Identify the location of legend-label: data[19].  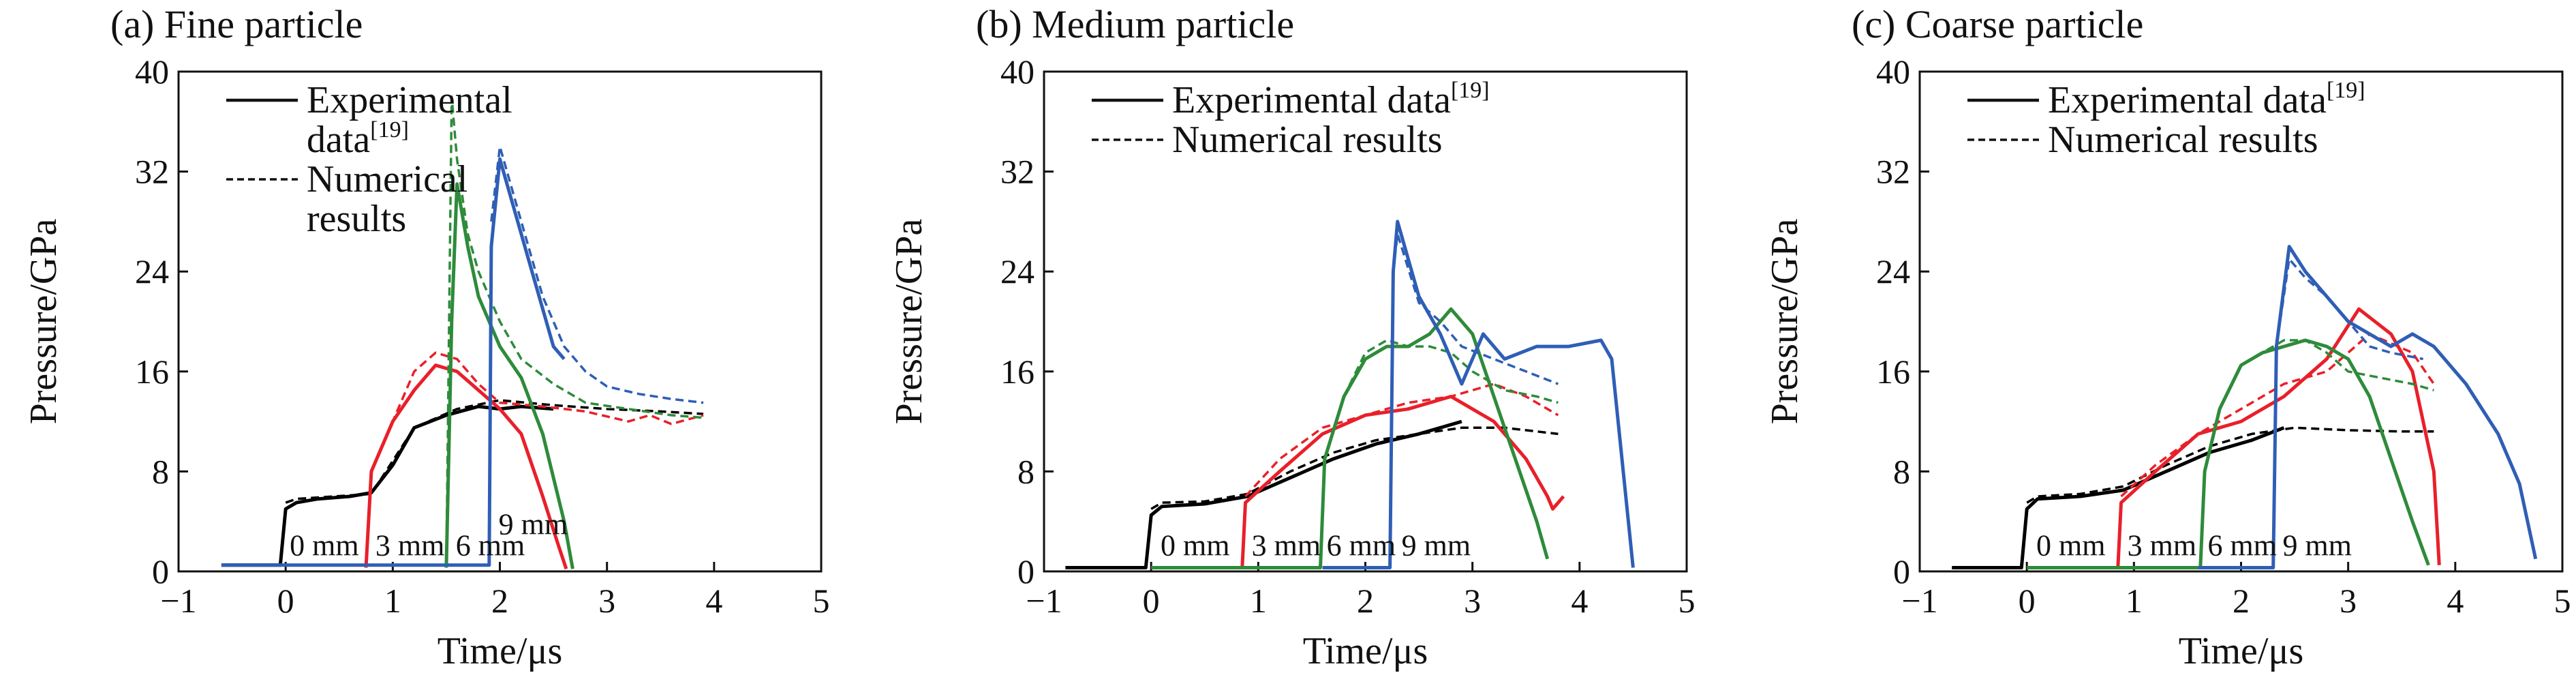
(358, 139).